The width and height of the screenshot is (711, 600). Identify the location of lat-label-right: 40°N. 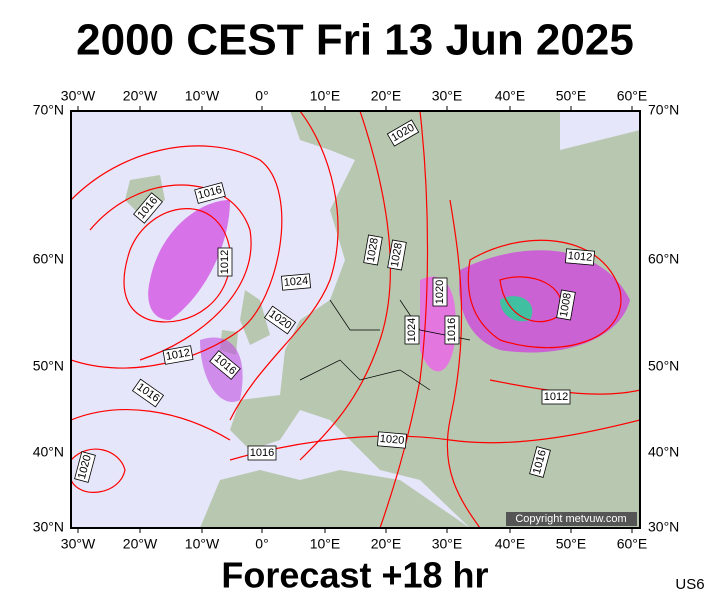
(663, 452).